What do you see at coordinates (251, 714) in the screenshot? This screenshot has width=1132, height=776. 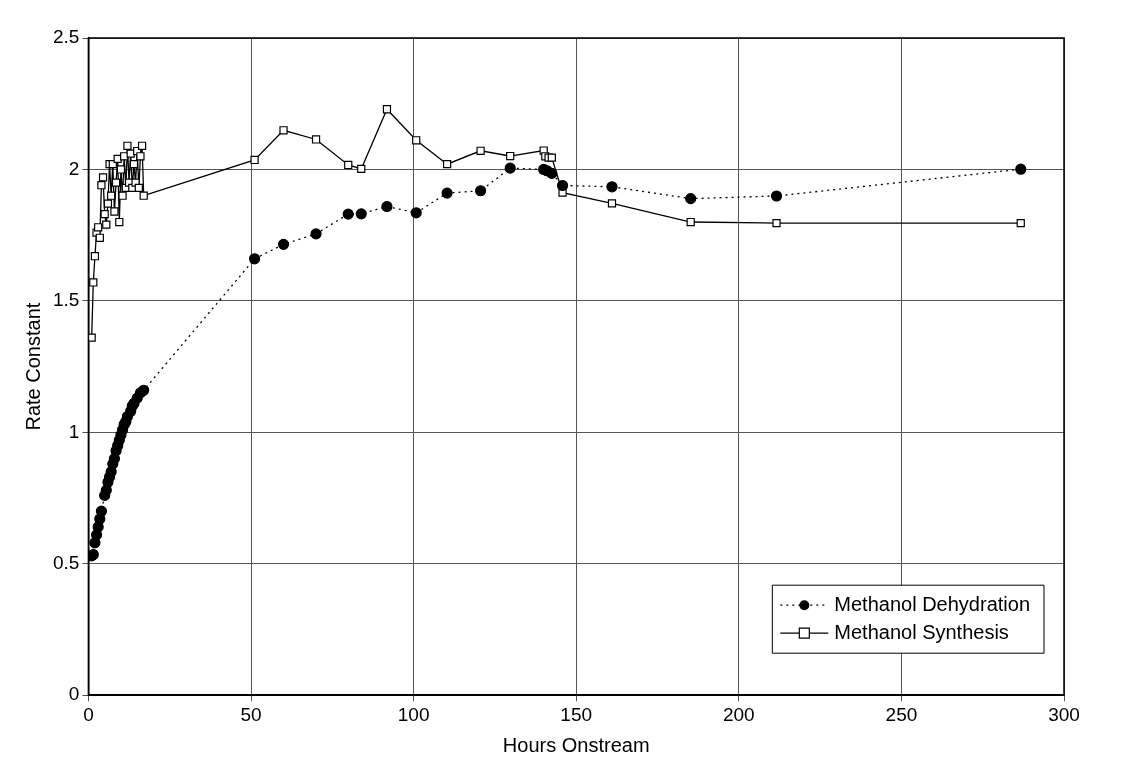 I see `x-tick-label: 50` at bounding box center [251, 714].